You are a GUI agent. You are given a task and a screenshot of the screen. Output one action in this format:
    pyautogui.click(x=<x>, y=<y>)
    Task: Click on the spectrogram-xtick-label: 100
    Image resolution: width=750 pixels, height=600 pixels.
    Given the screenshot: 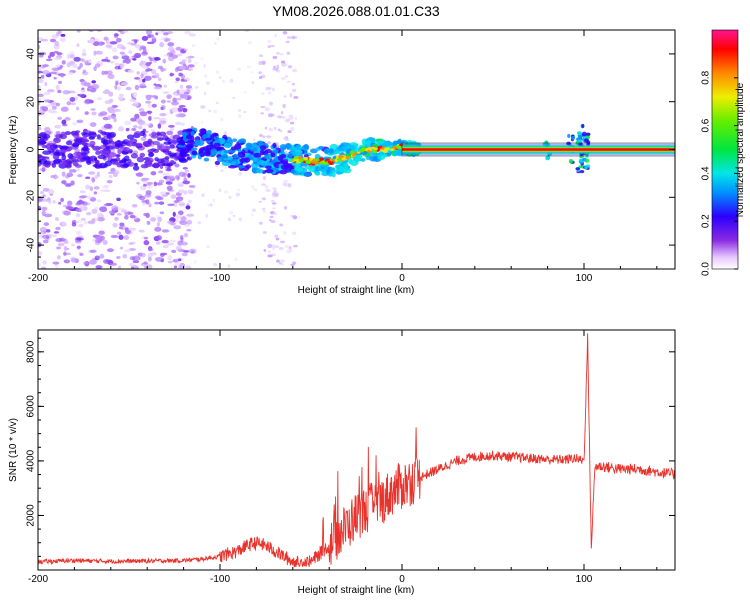 What is the action you would take?
    pyautogui.click(x=584, y=278)
    